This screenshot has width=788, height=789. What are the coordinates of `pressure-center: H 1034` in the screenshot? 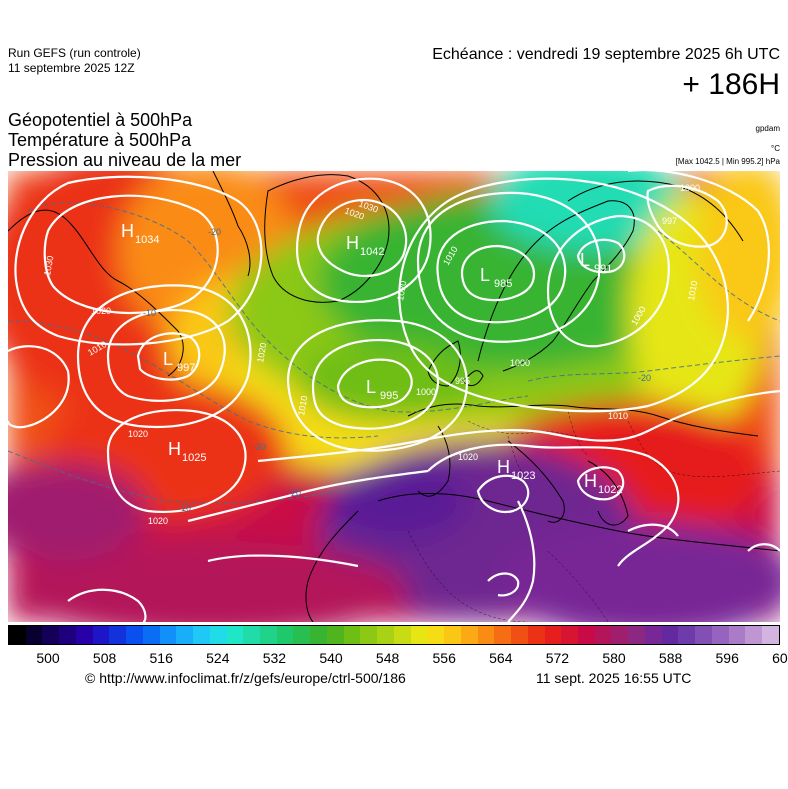 It's located at (140, 233).